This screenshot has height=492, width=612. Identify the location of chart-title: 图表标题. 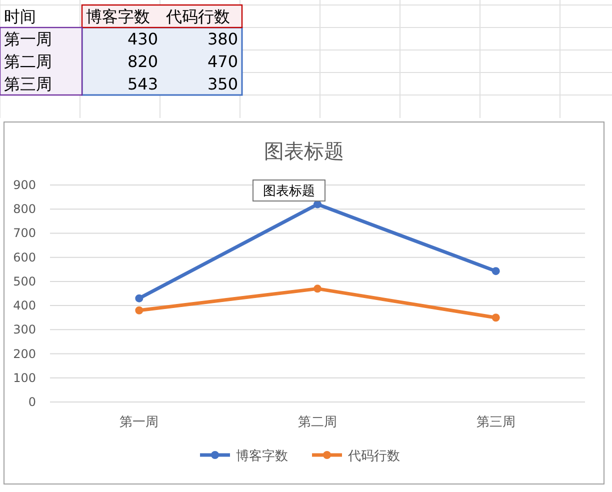
(304, 151).